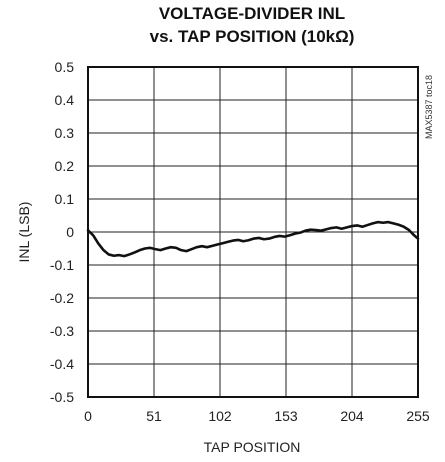 The image size is (445, 462). Describe the element at coordinates (24, 232) in the screenshot. I see `y-axis-label: INL (LSB)` at that location.